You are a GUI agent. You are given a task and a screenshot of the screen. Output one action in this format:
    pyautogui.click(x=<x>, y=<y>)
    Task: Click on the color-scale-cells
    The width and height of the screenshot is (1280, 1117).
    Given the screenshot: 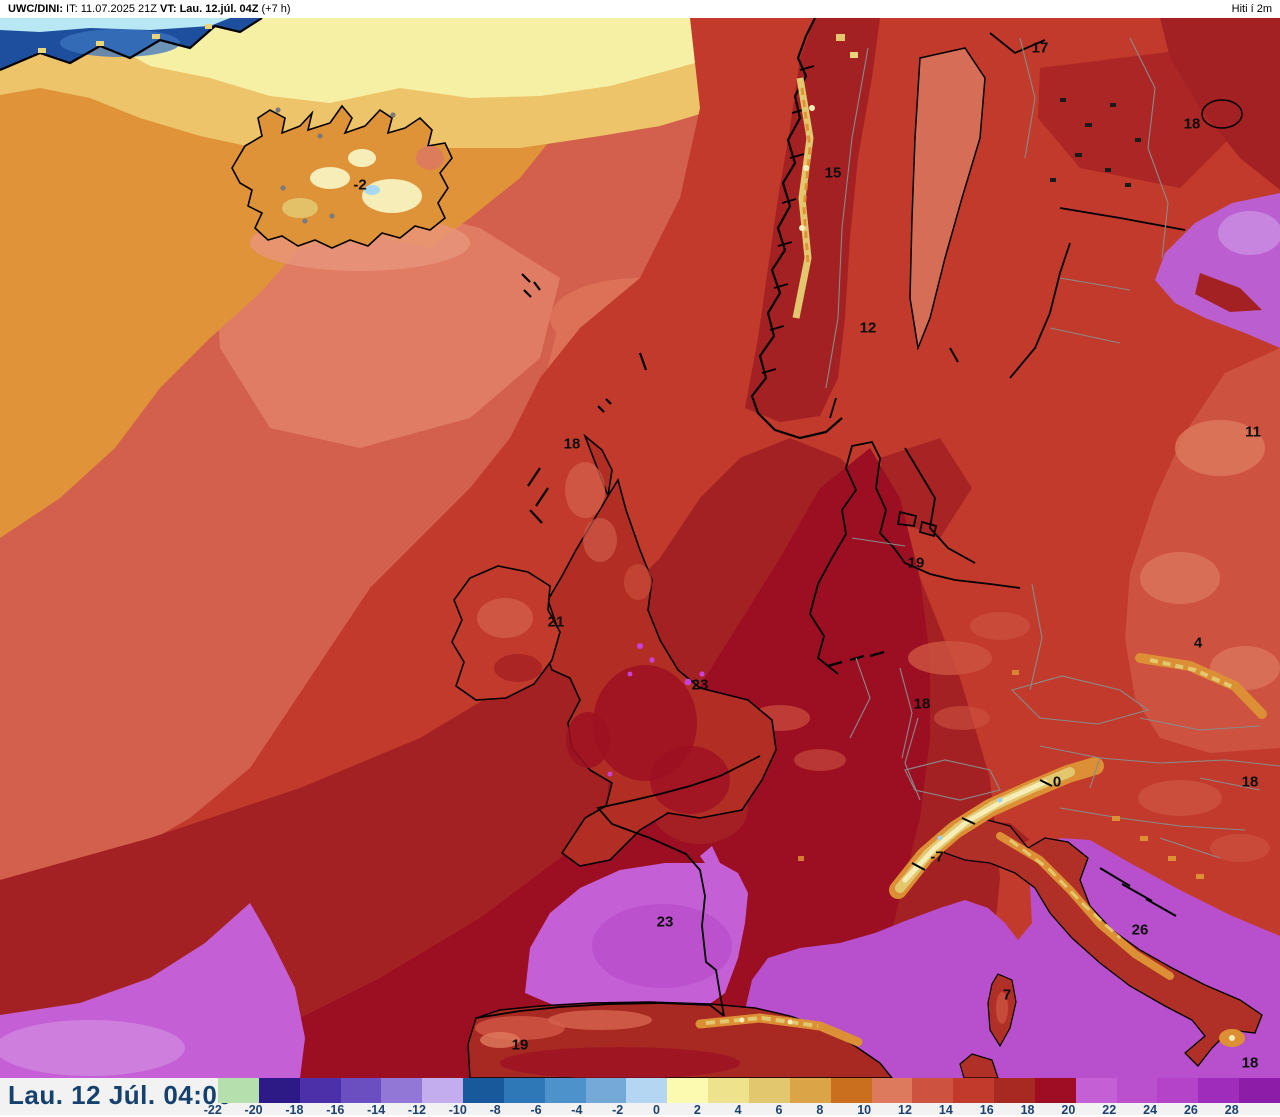 What is the action you would take?
    pyautogui.click(x=749, y=1090)
    